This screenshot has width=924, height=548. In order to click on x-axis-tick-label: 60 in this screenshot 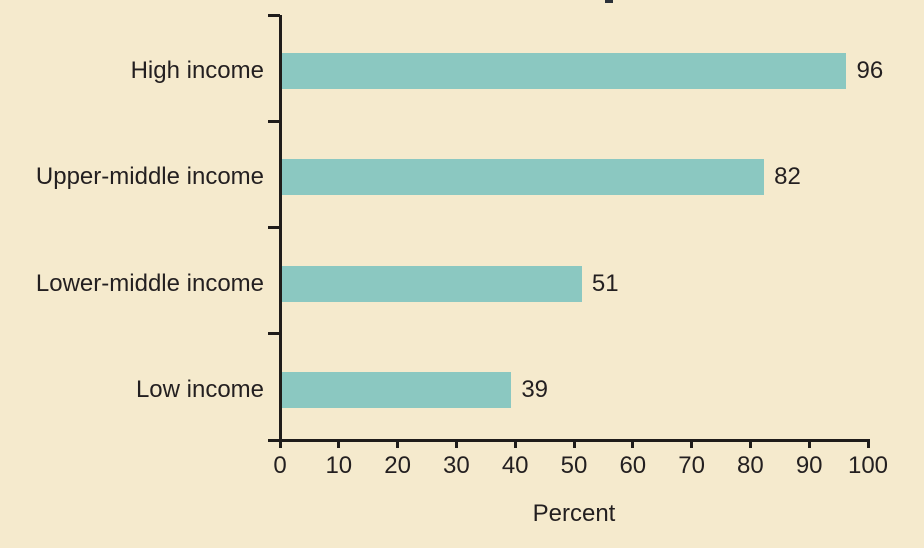, I will do `click(633, 465)`.